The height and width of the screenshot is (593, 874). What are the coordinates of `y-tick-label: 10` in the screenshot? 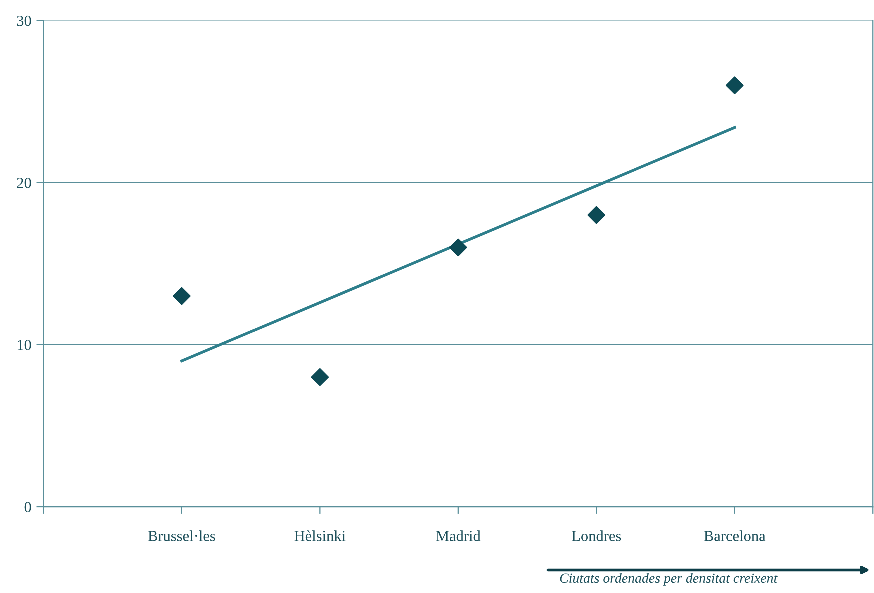 It's located at (25, 345).